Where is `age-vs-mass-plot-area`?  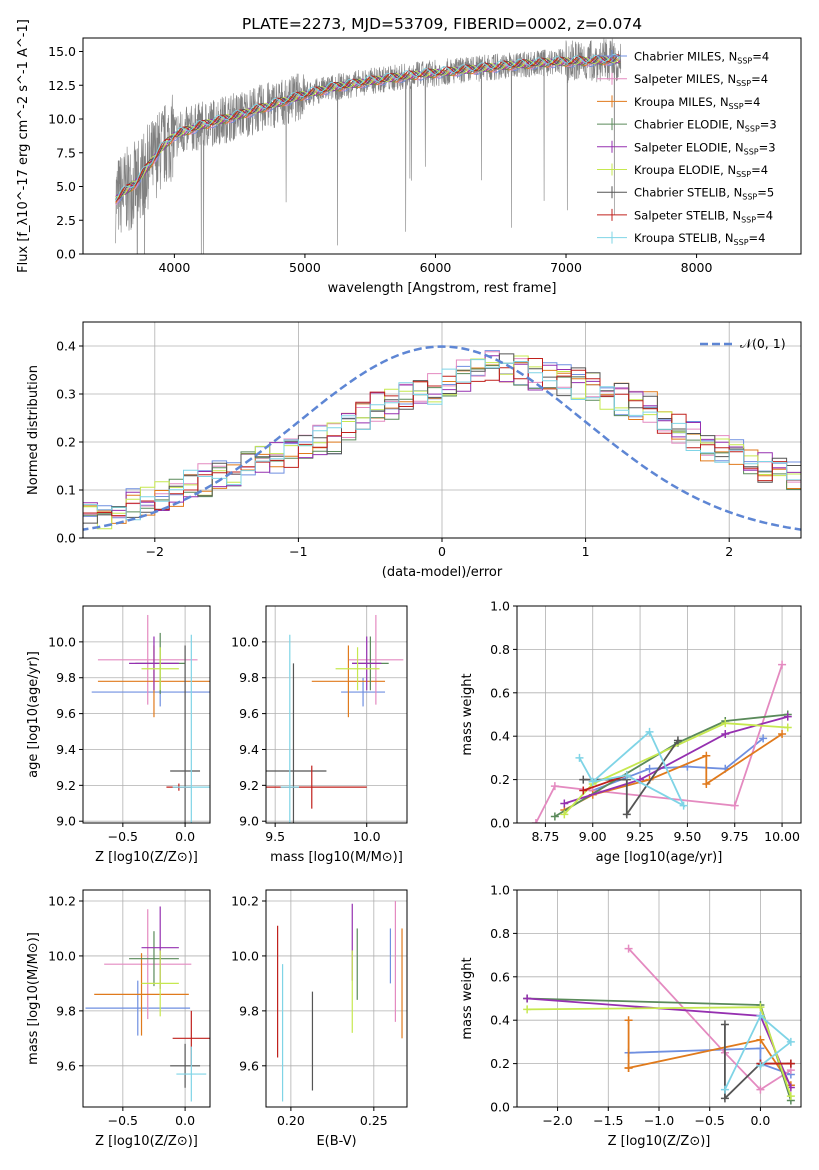 age-vs-mass-plot-area is located at coordinates (335, 718).